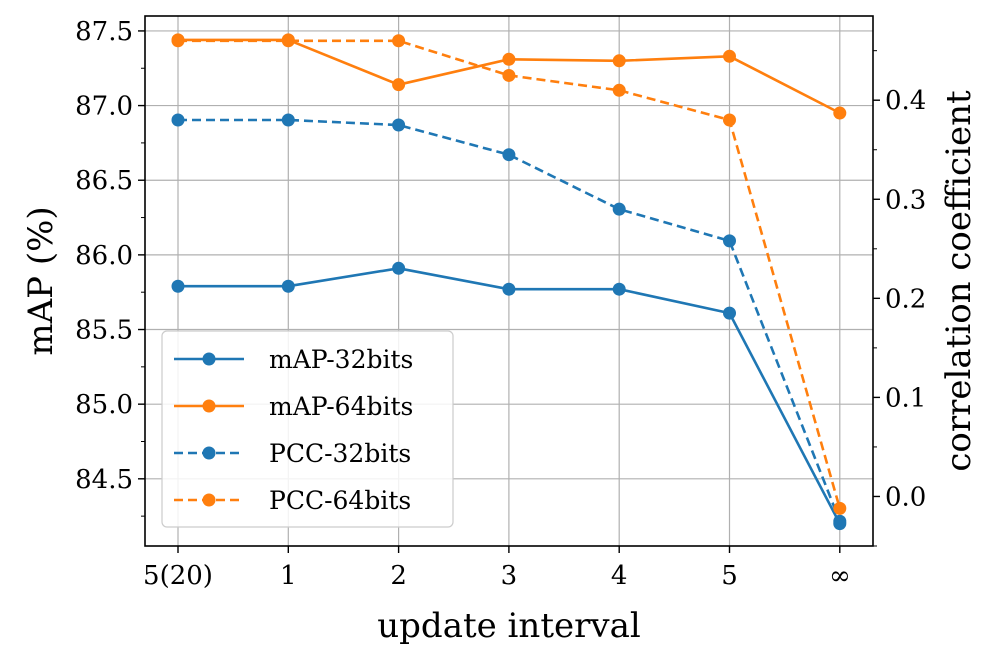 The image size is (997, 661). Describe the element at coordinates (209, 406) in the screenshot. I see `legend-marker-map-64bits` at that location.